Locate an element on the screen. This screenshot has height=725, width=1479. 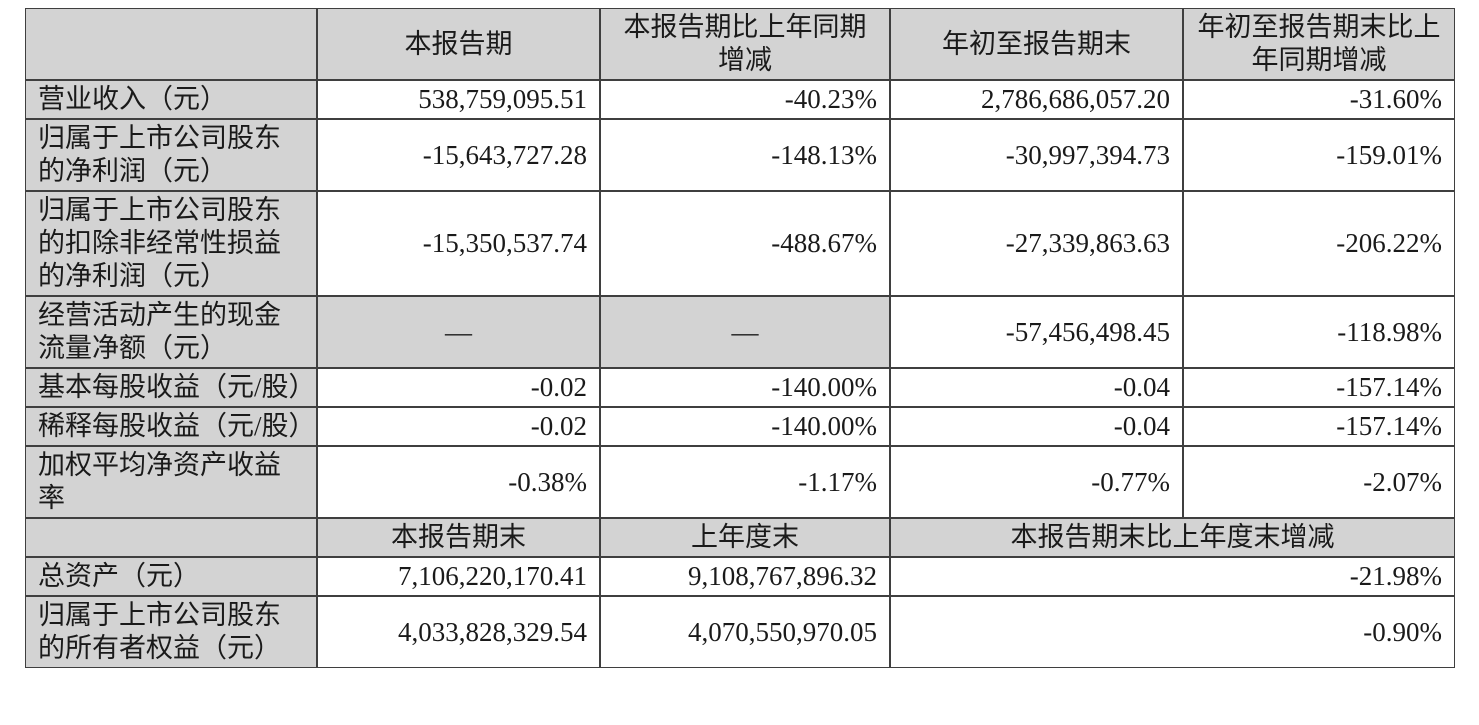
cell-value: 9,108,767,896.32 is located at coordinates (745, 576).